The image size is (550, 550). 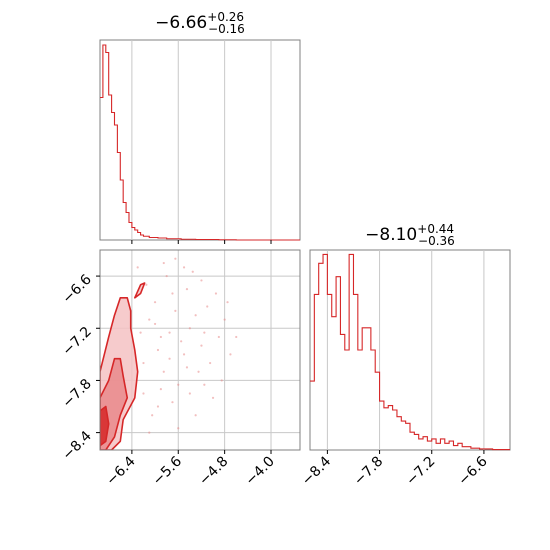 I want to click on x-tick-label: −8.4, so click(x=316, y=470).